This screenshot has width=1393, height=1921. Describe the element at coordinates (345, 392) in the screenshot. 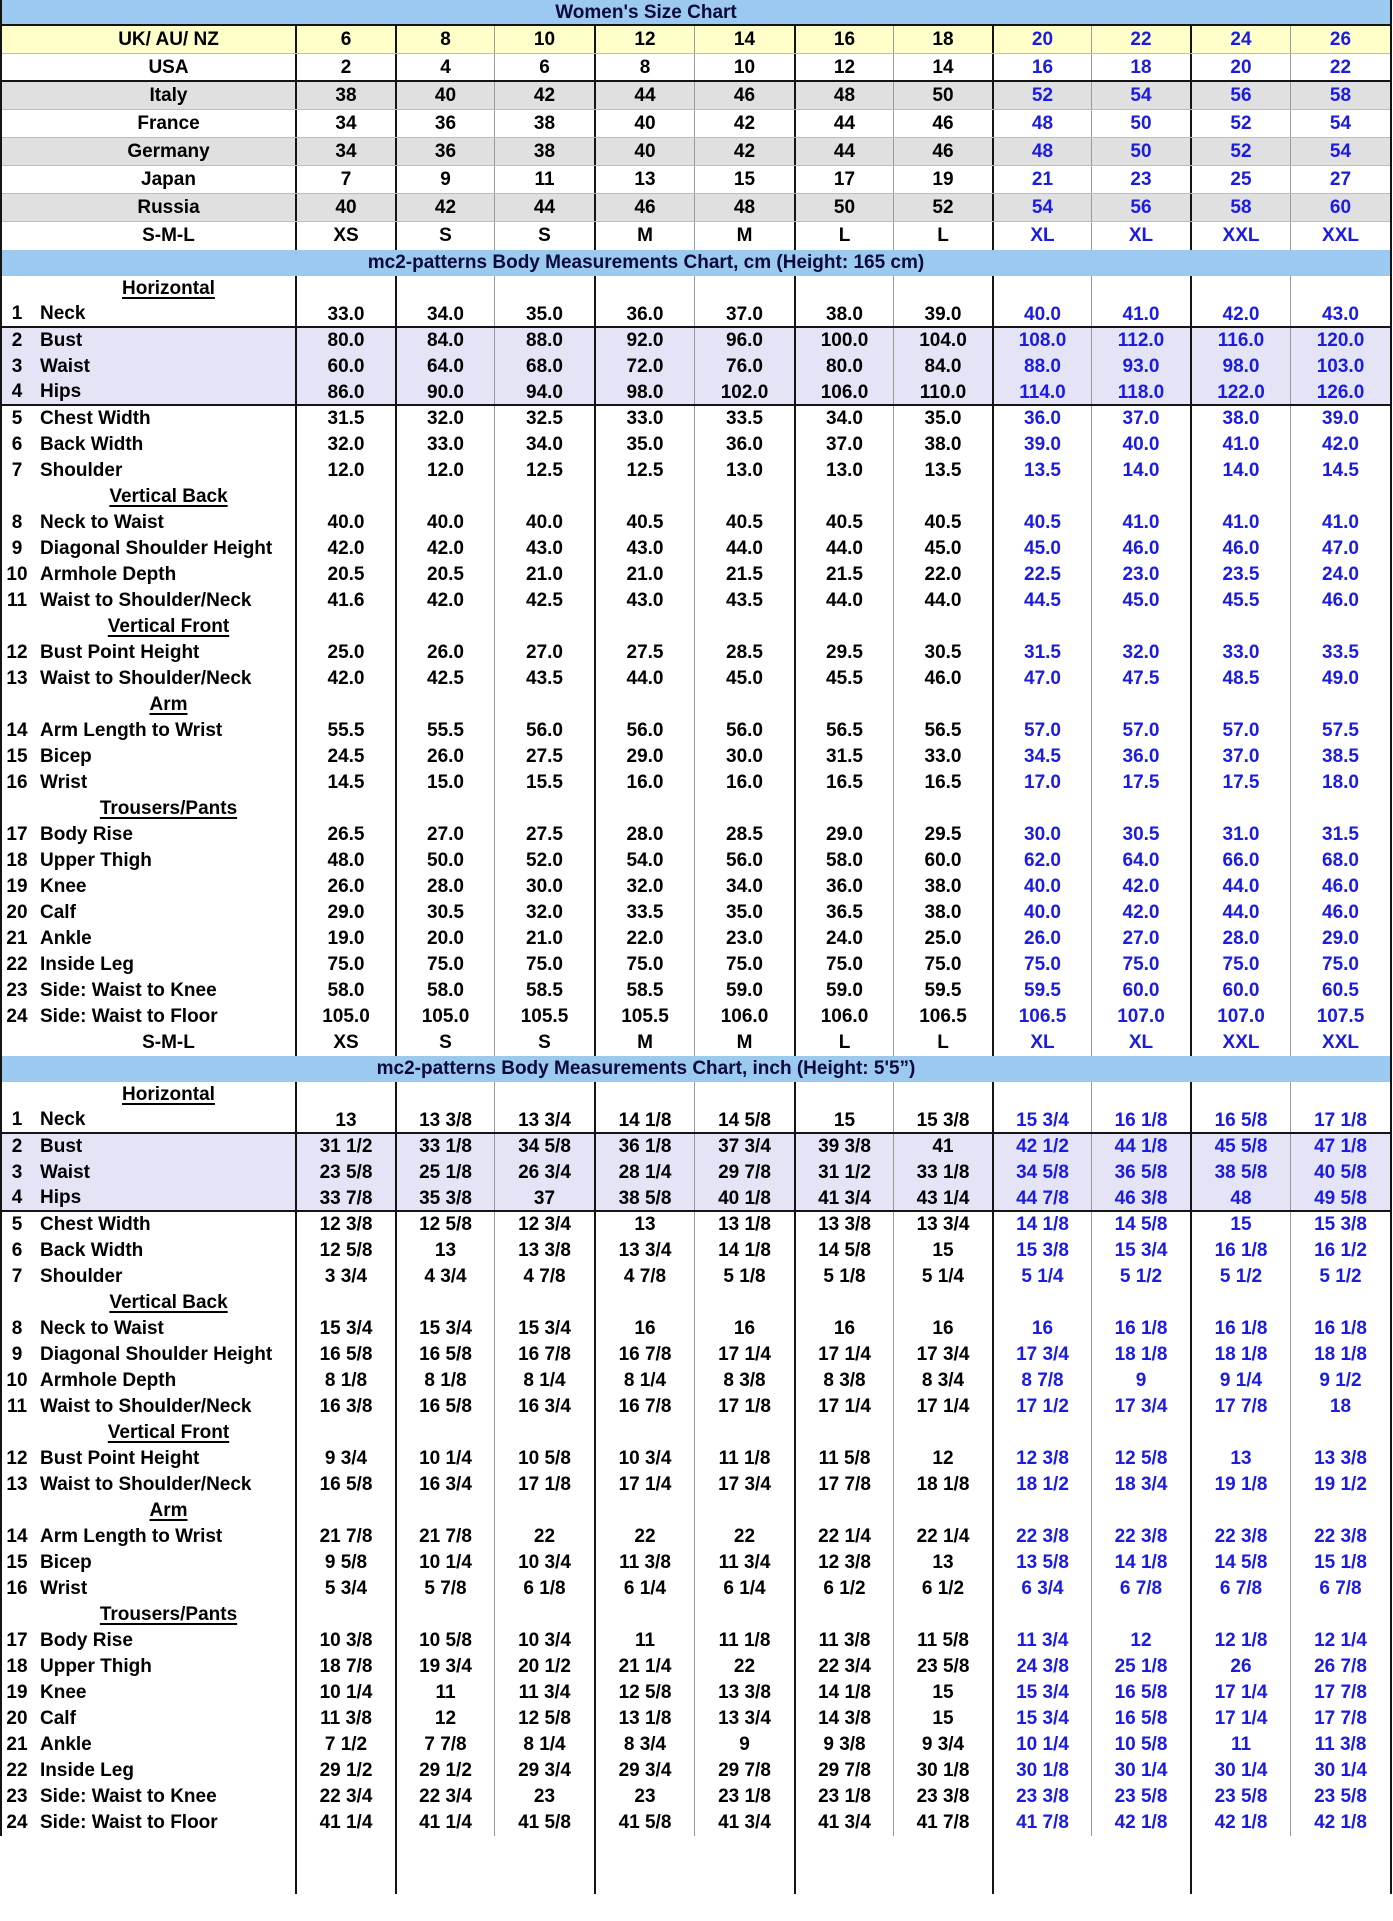

I see `cell-value: 86.0` at that location.